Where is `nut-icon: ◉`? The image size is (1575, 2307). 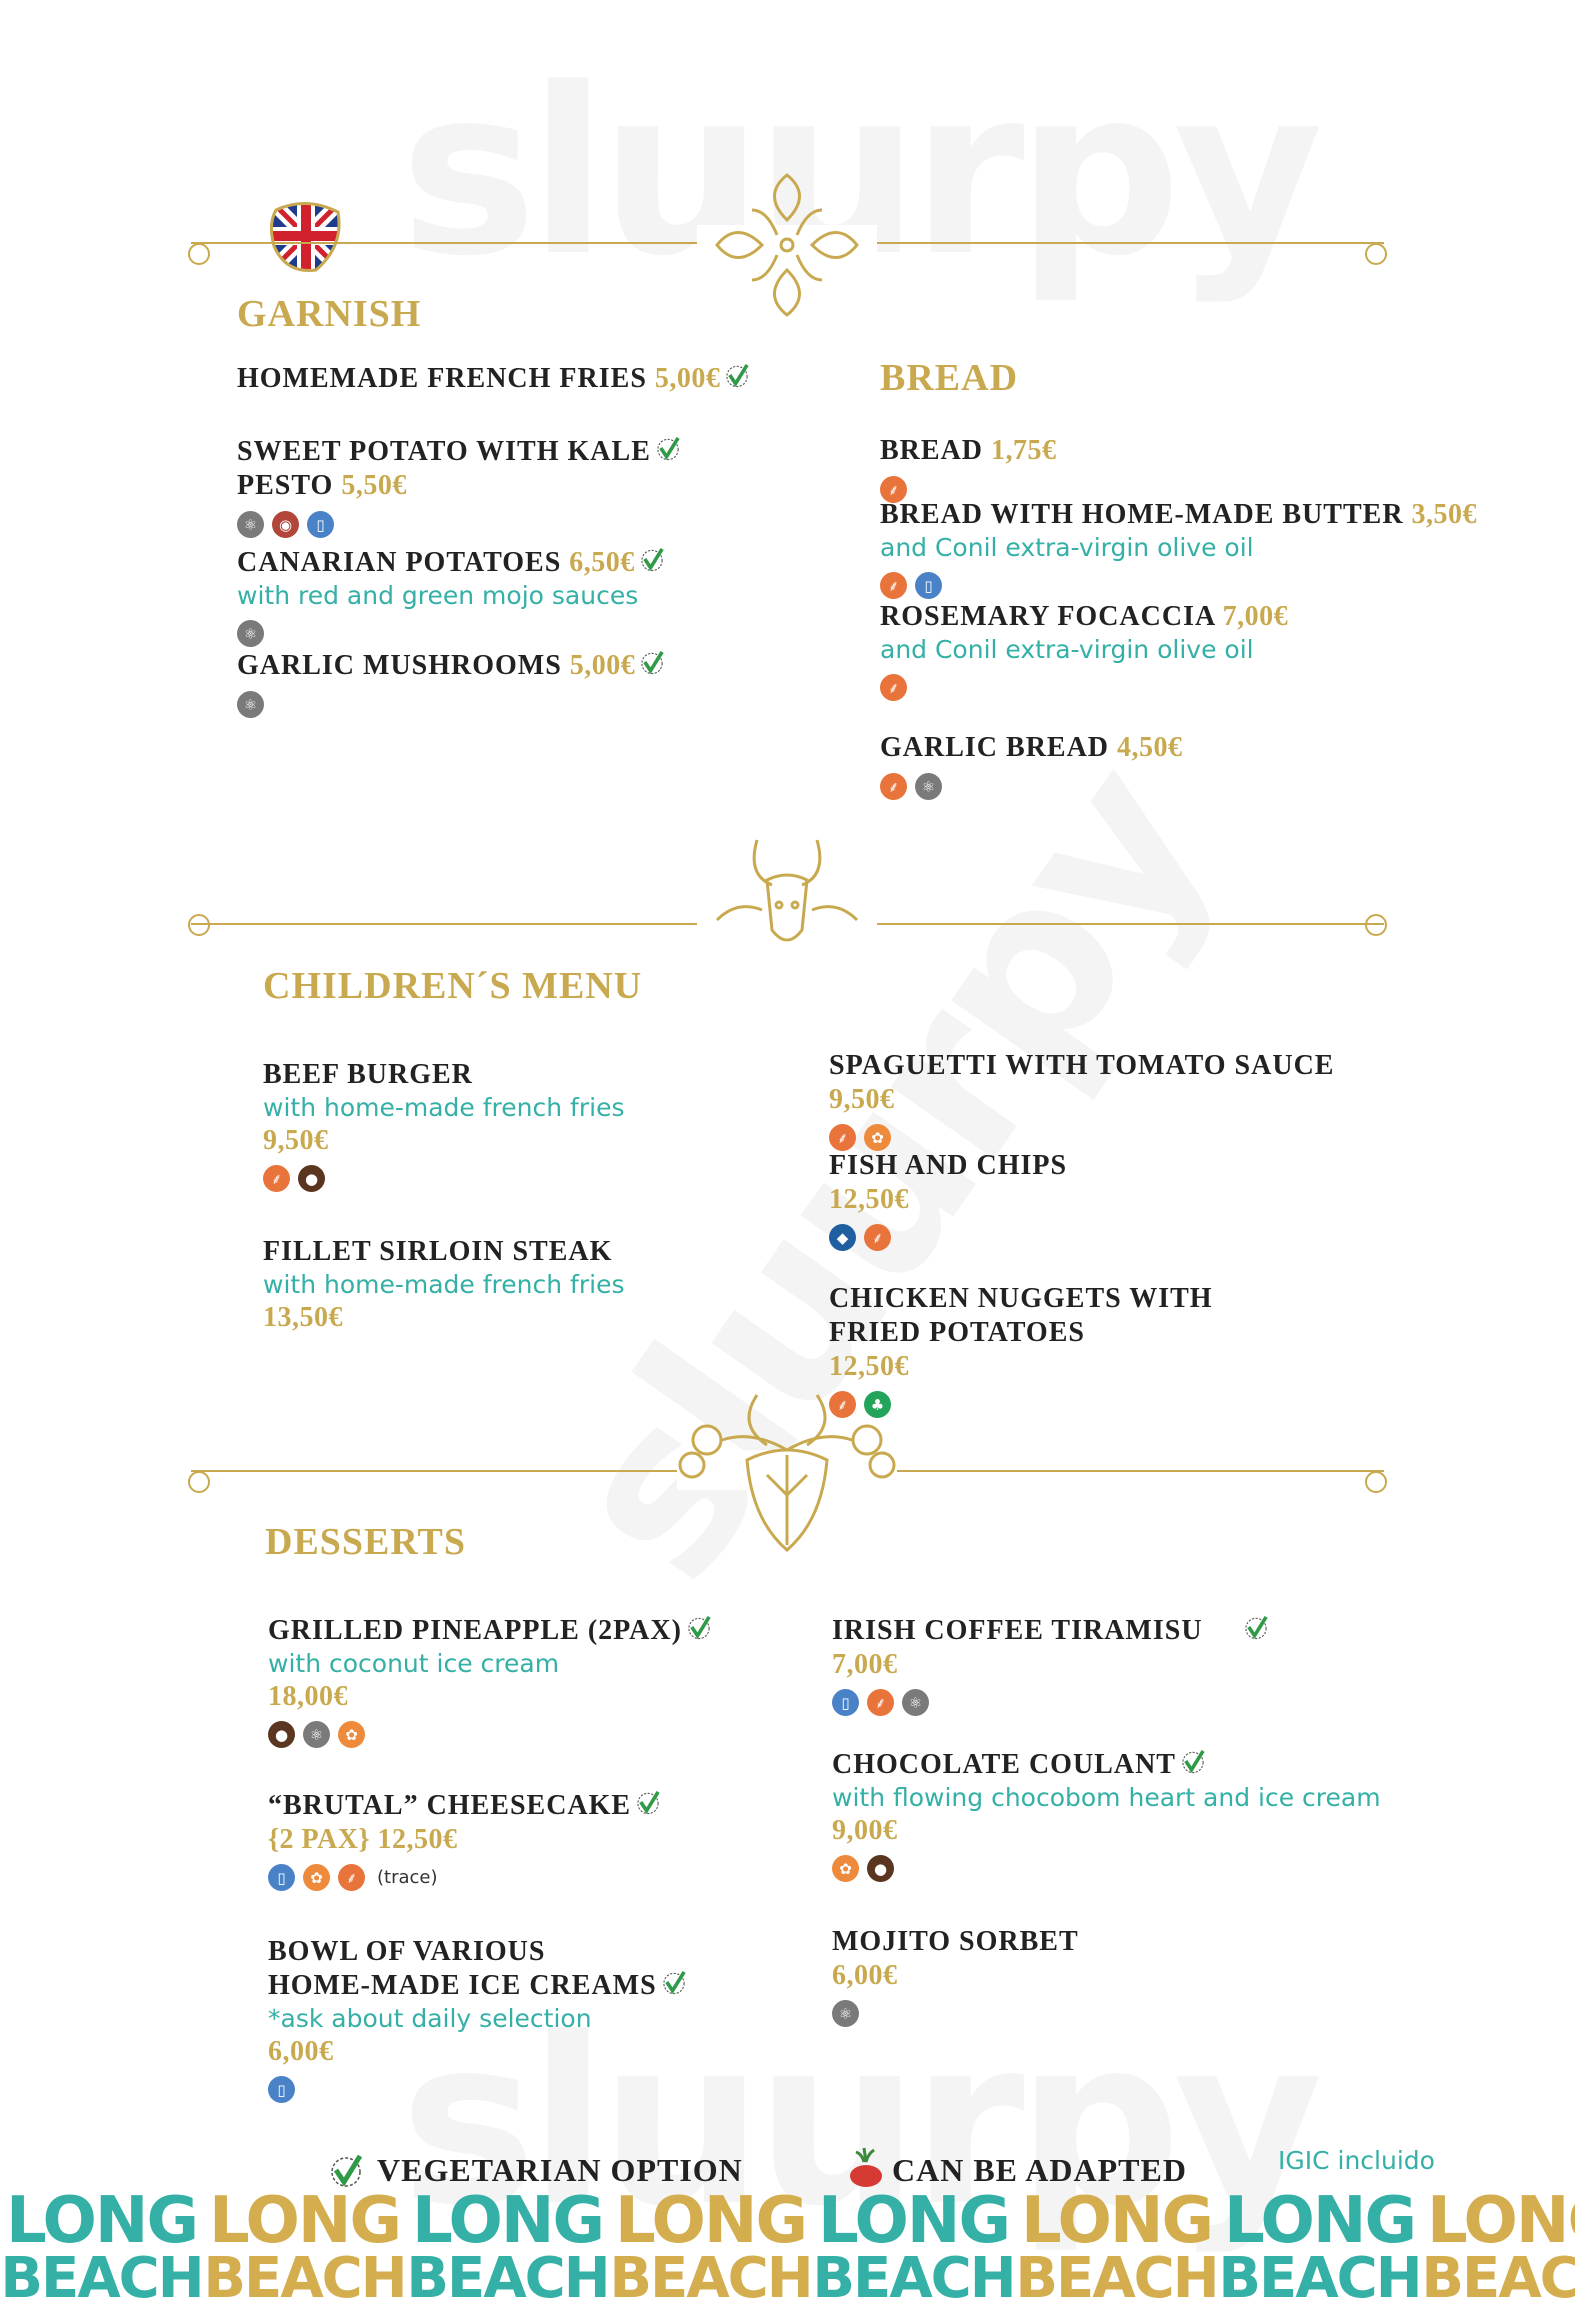
nut-icon: ◉ is located at coordinates (285, 524).